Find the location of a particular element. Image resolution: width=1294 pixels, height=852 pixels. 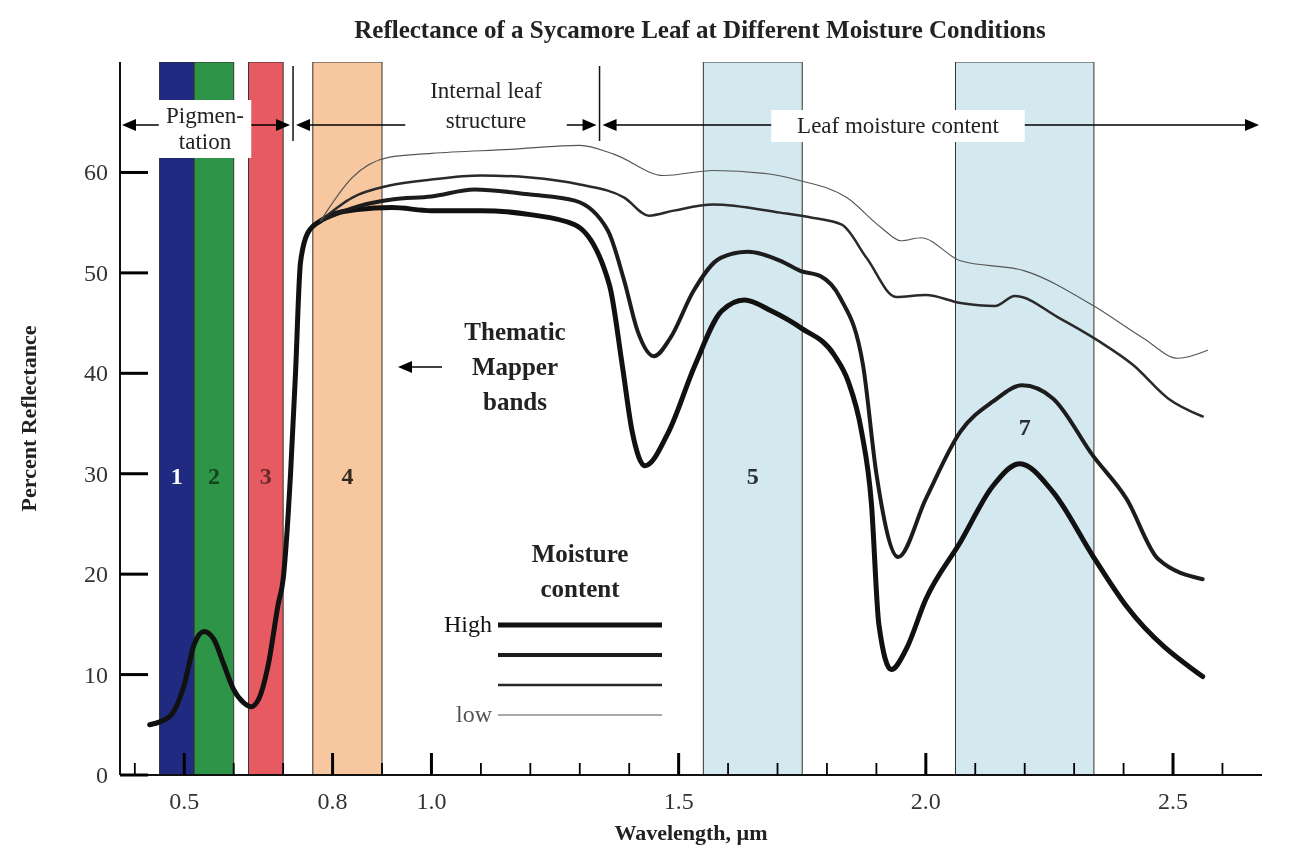

annotation: Internal leaf structure is located at coordinates (486, 105).